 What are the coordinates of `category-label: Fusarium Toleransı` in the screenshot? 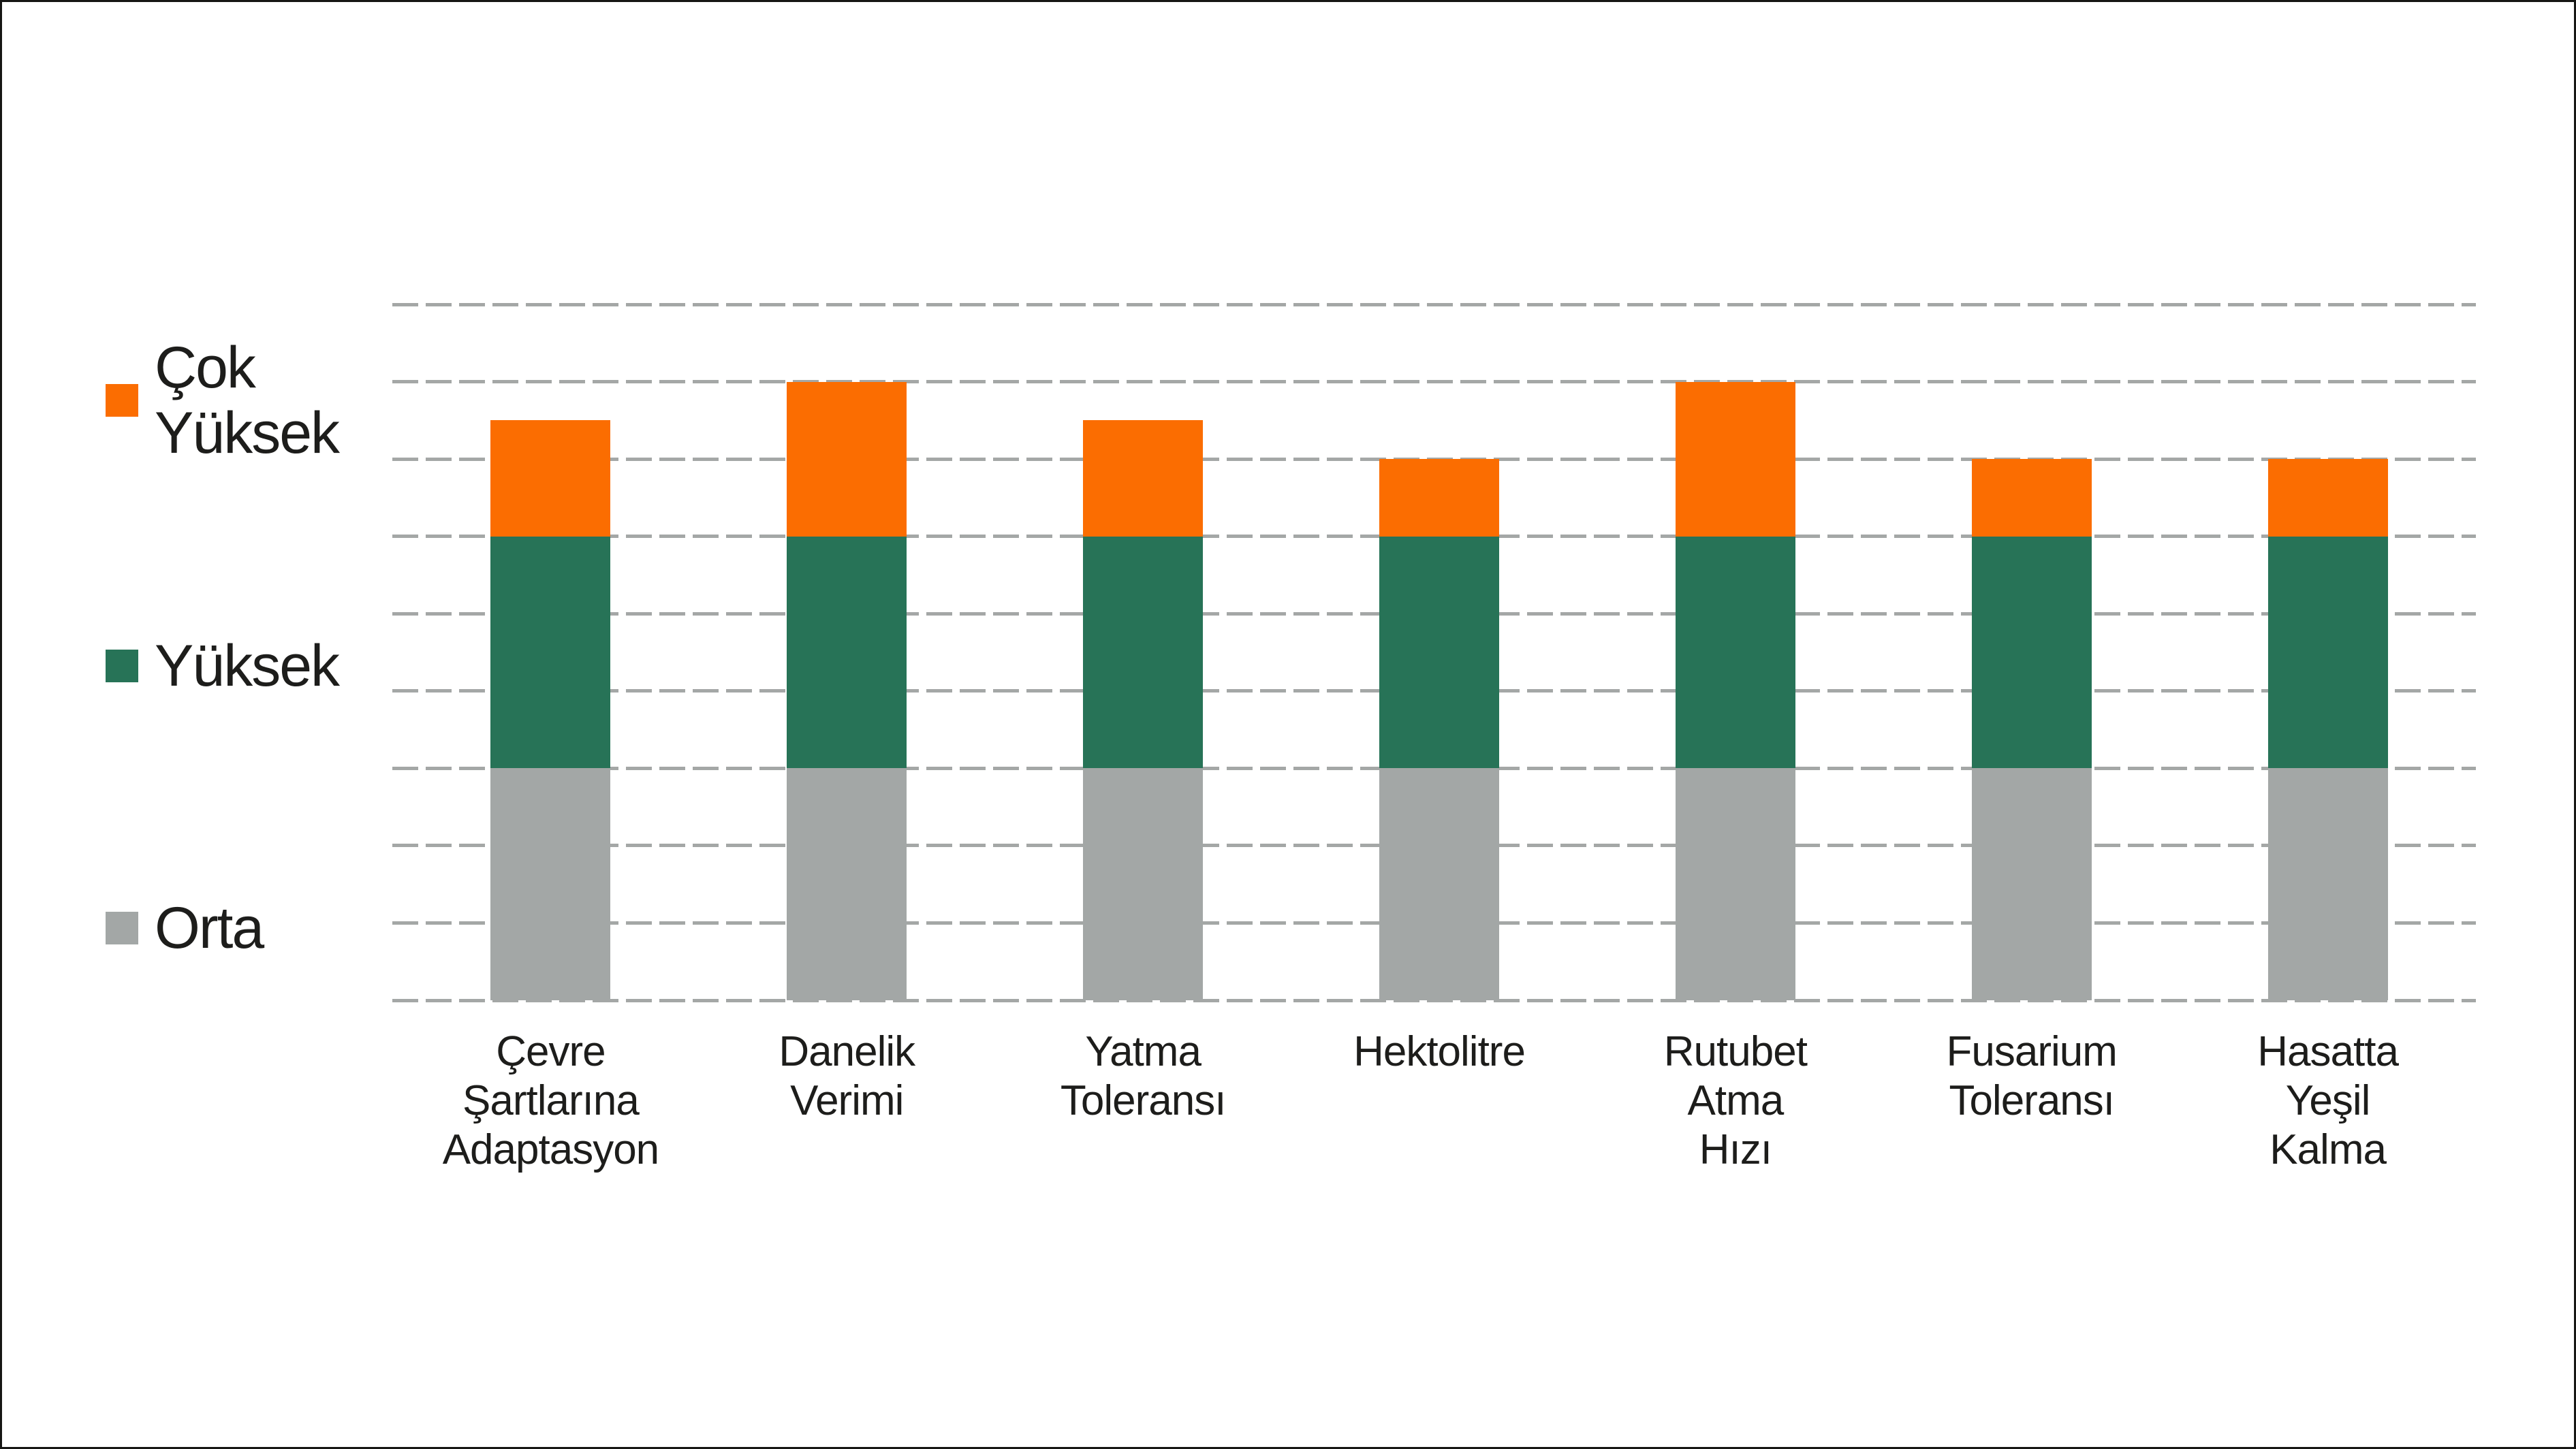 It's located at (2032, 1076).